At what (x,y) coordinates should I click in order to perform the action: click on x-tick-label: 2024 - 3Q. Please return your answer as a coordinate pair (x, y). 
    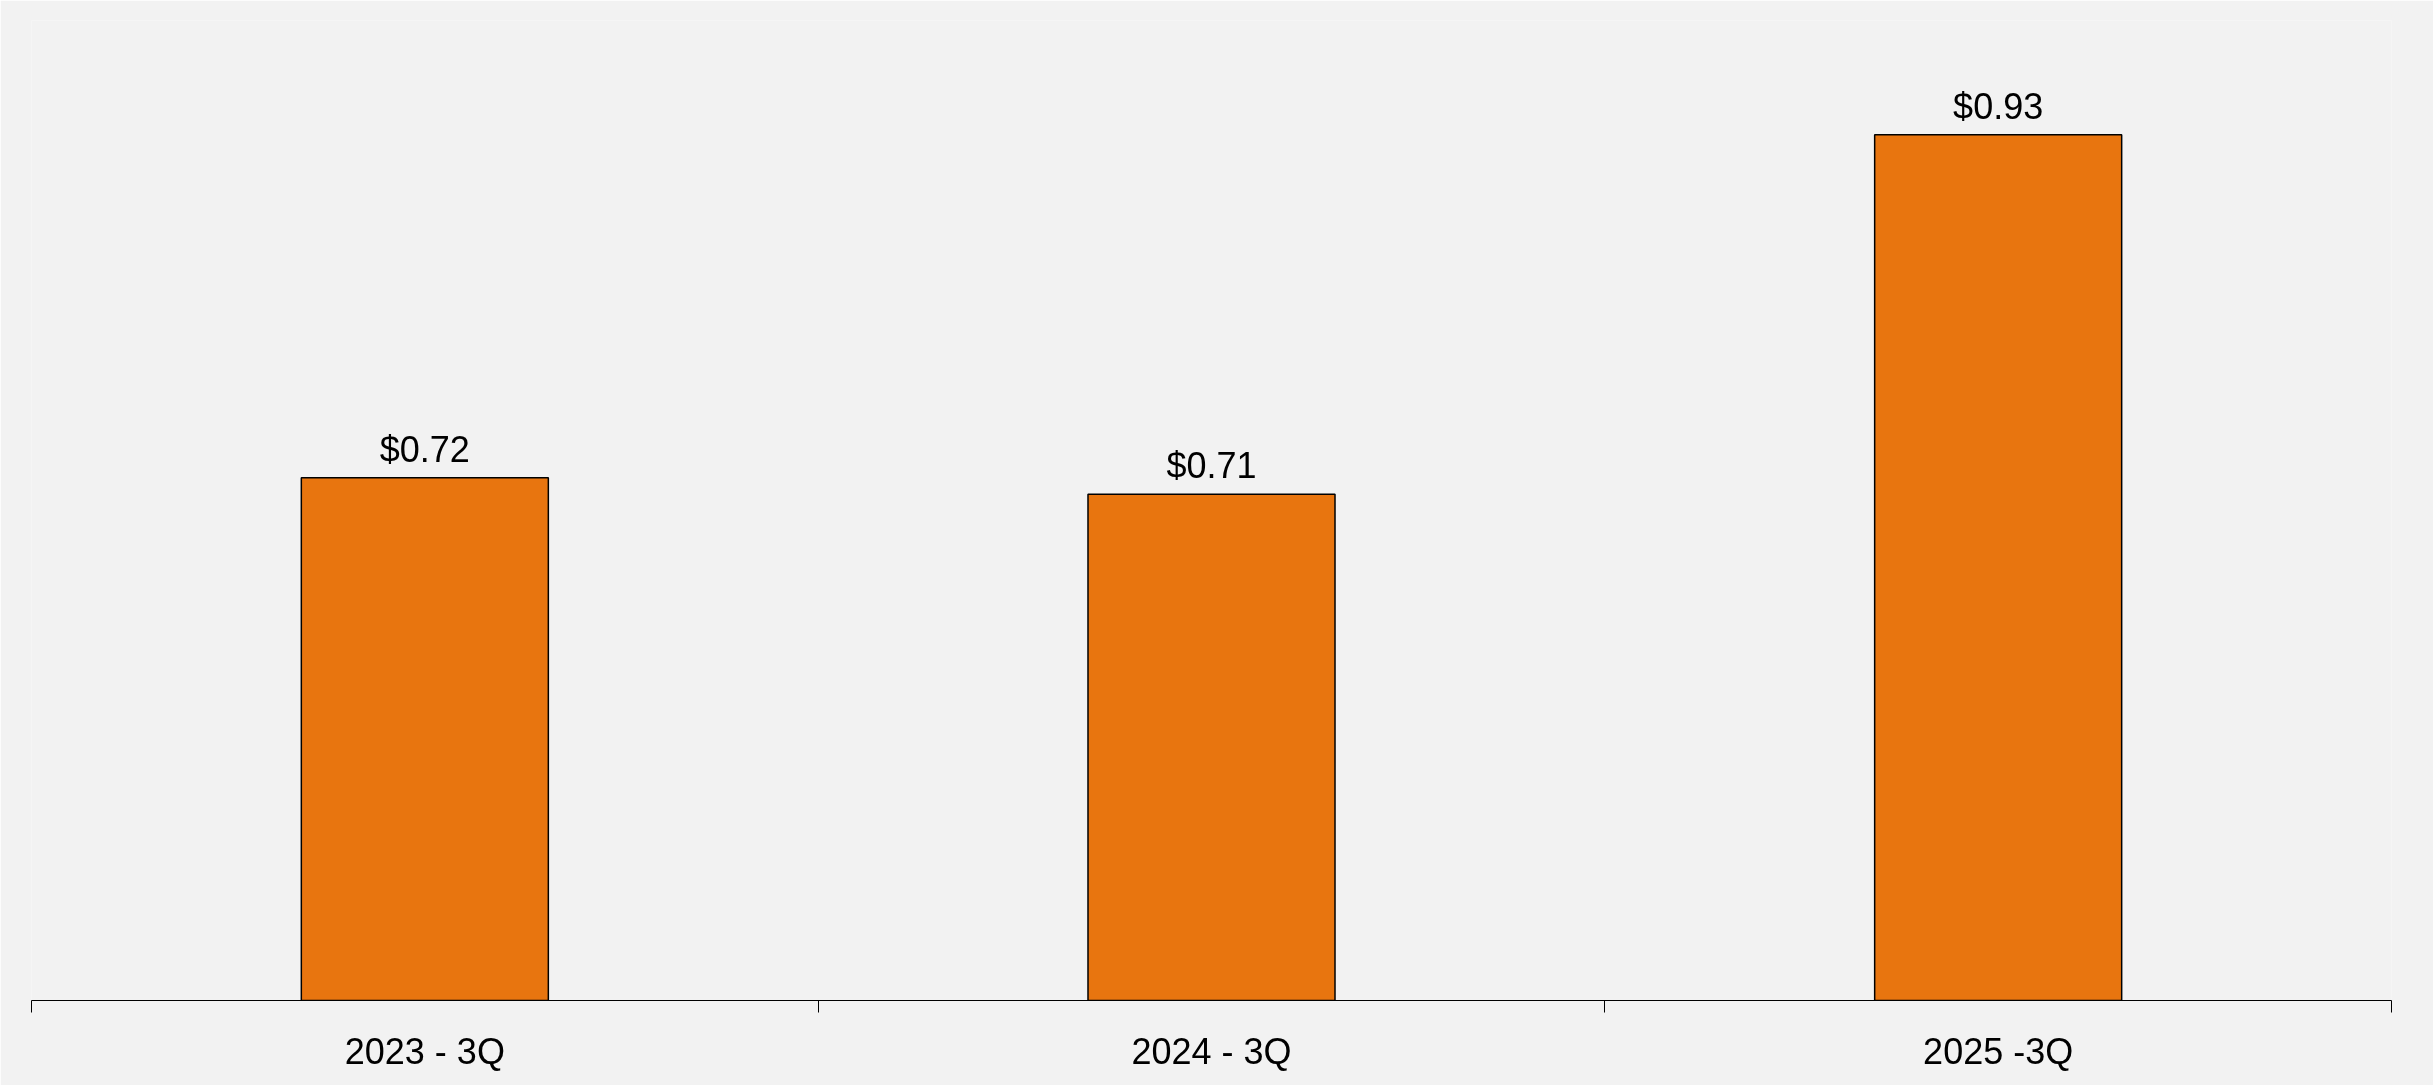
    Looking at the image, I should click on (1211, 1051).